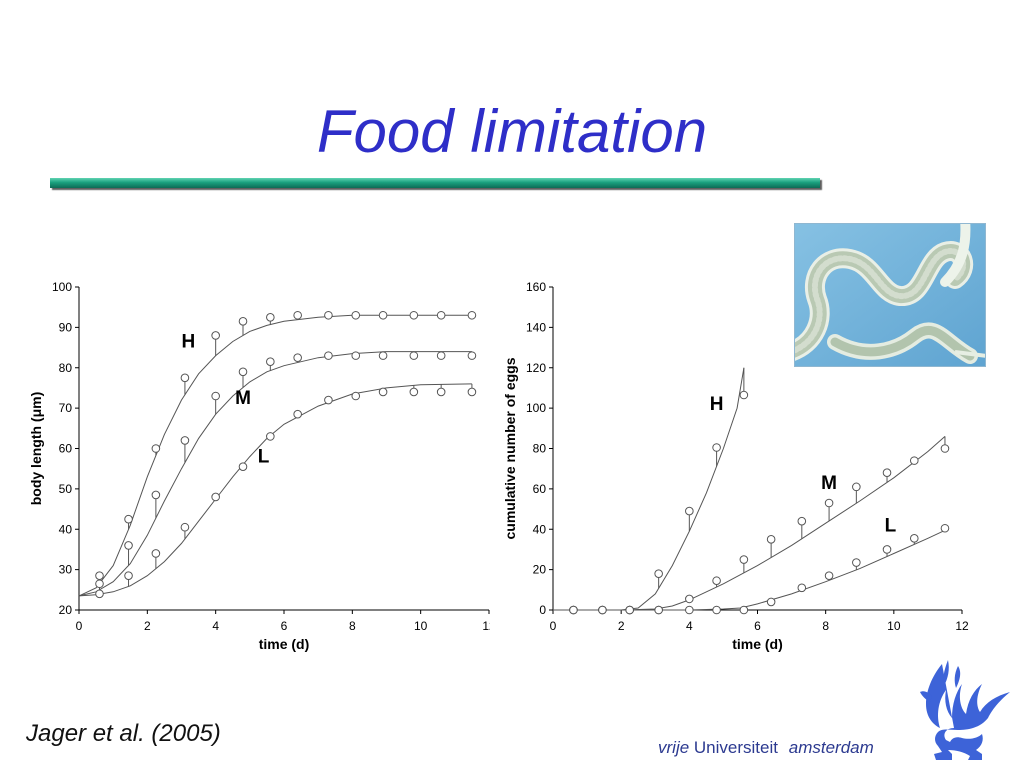  I want to click on university-wordmark: vrije Universiteit amsterdam, so click(766, 748).